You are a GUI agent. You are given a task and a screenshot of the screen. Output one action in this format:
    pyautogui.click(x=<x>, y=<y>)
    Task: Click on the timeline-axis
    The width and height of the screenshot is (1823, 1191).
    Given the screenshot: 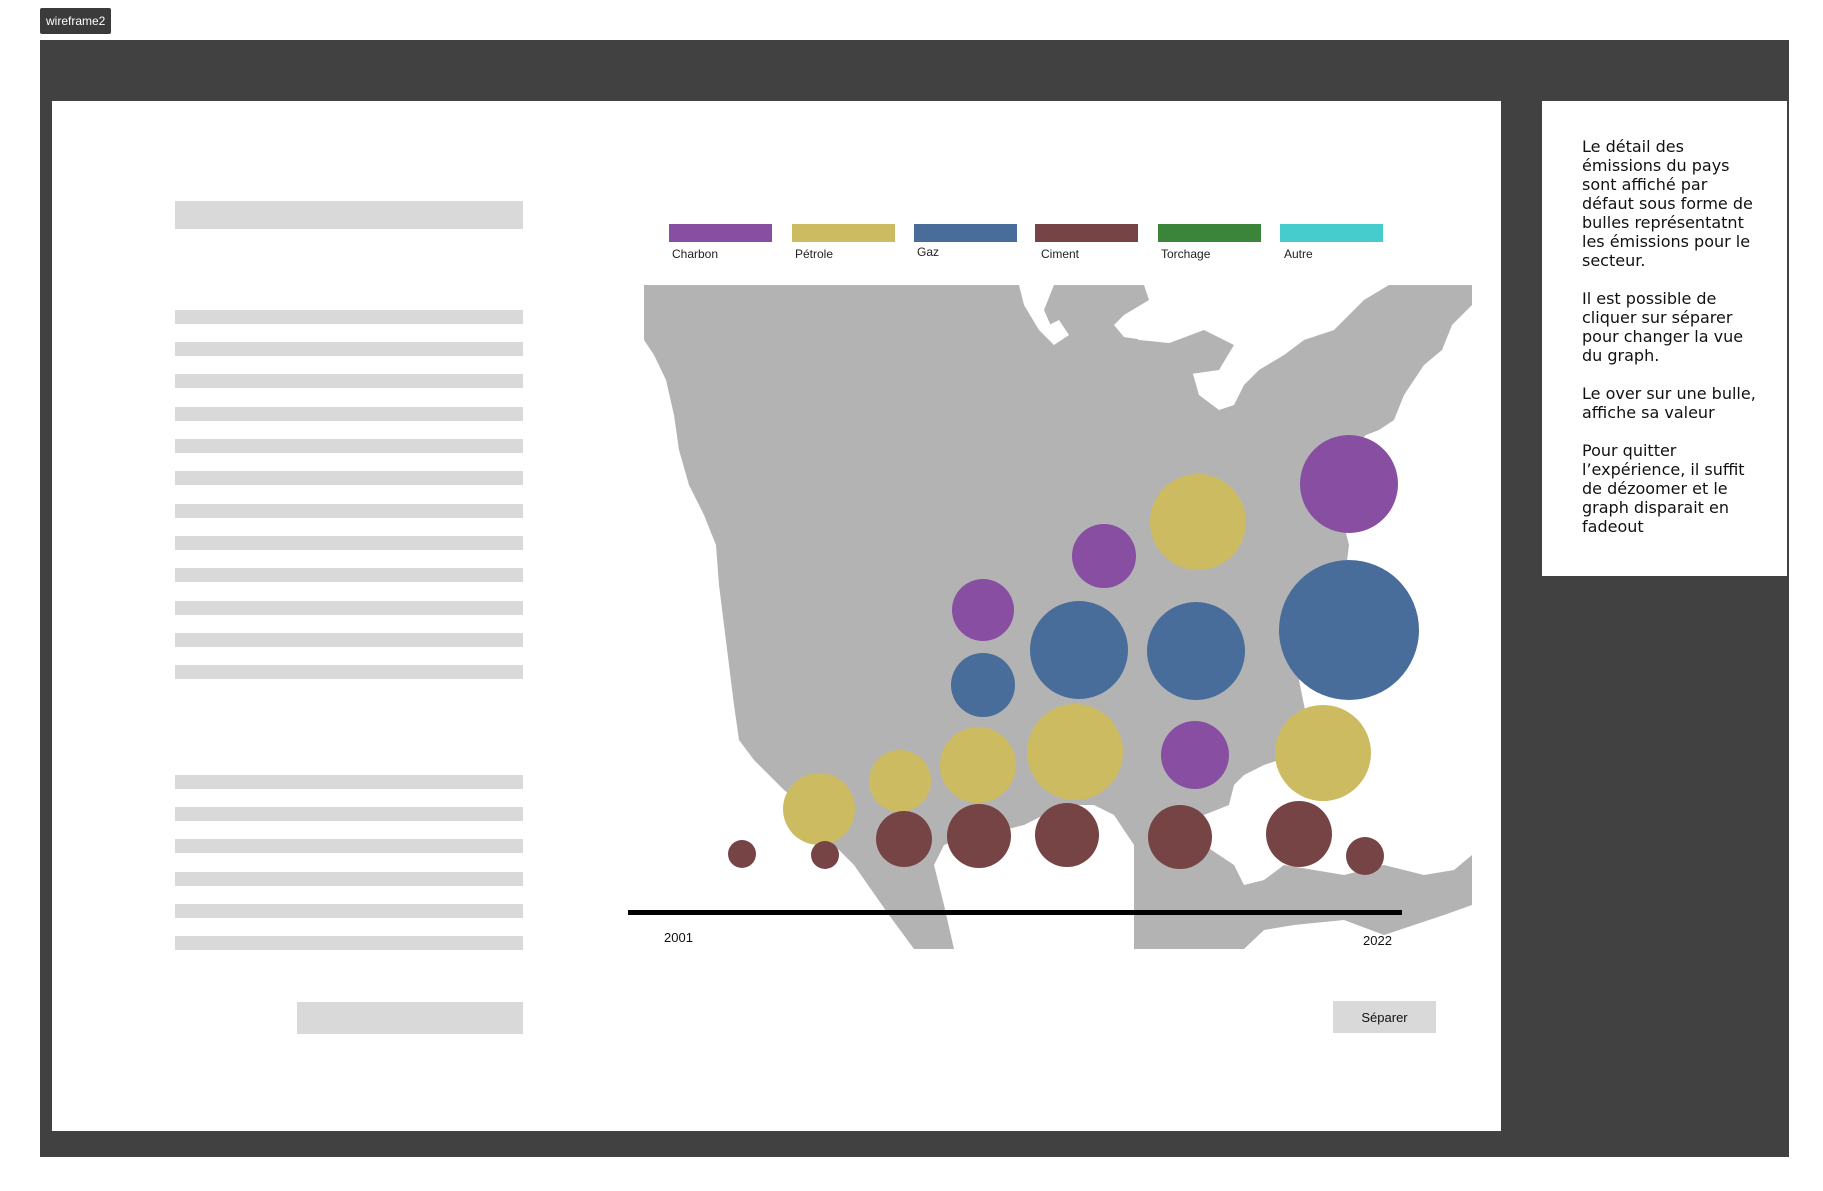 What is the action you would take?
    pyautogui.click(x=1015, y=912)
    